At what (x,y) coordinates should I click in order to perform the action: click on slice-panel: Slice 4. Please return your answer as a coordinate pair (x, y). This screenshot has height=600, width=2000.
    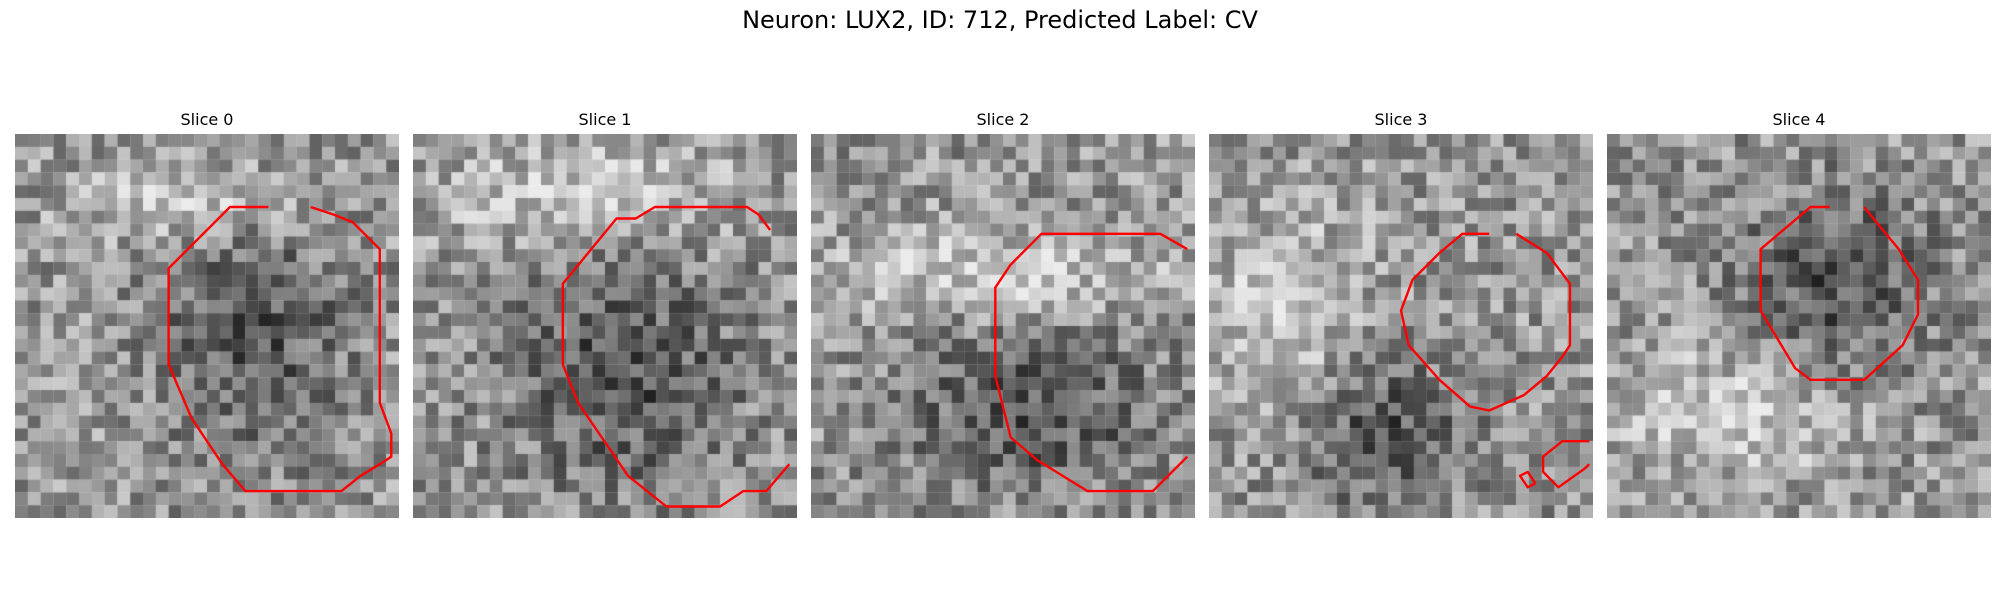
    Looking at the image, I should click on (1799, 313).